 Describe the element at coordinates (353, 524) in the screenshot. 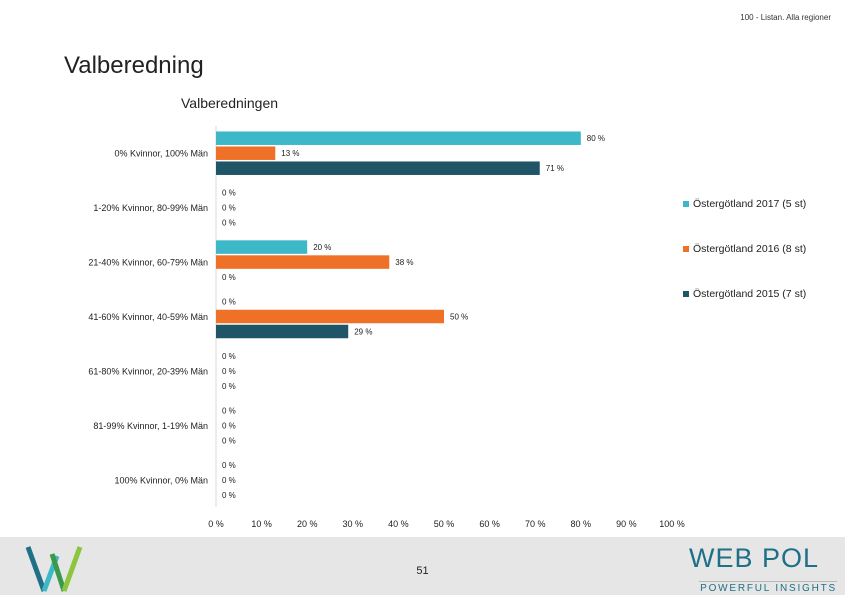

I see `x-tick-label: 30 %` at that location.